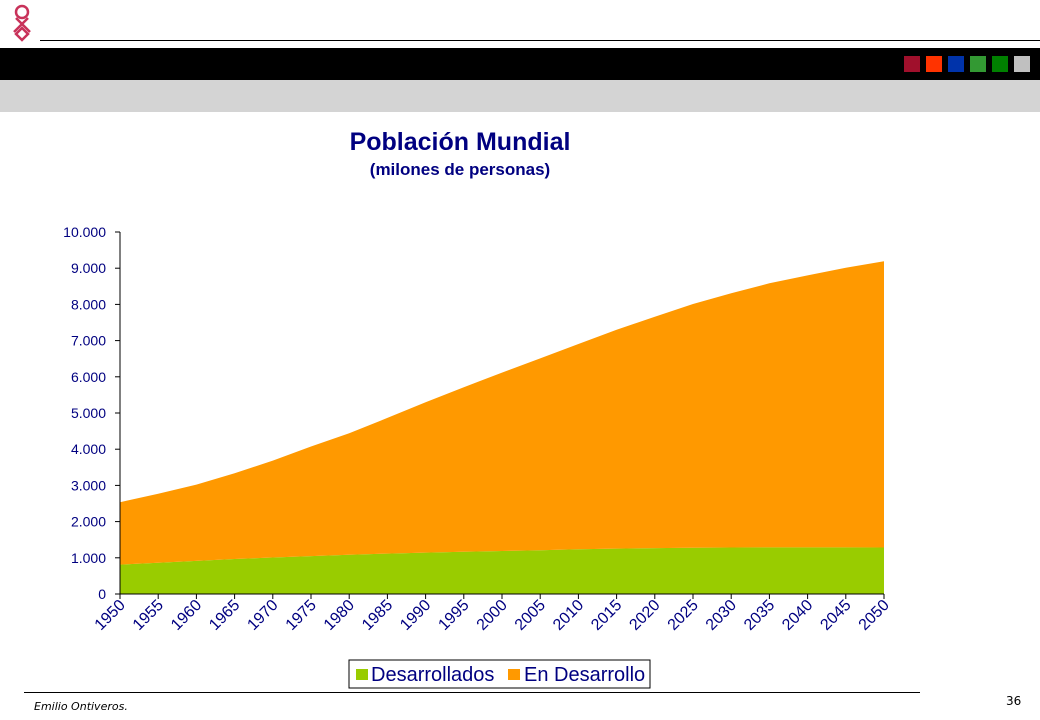 The height and width of the screenshot is (720, 1040). Describe the element at coordinates (81, 706) in the screenshot. I see `author-name: Emilio Ontiveros.` at that location.